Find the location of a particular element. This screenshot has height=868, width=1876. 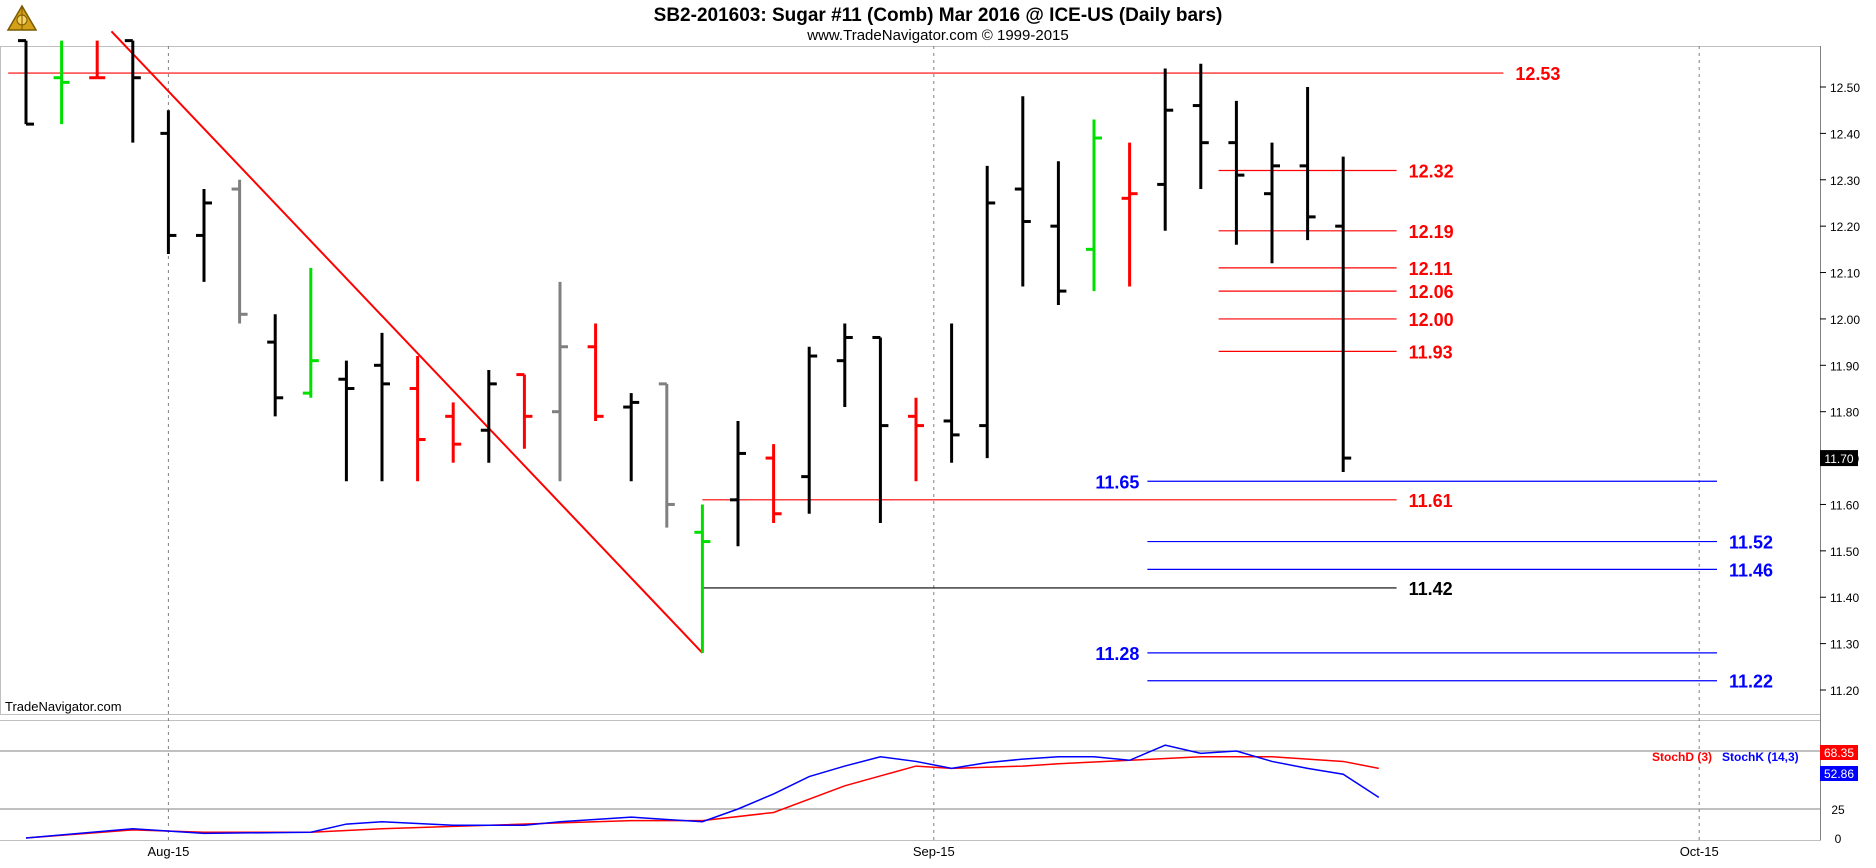

stoch-y-tick-label: 0 is located at coordinates (1838, 839).